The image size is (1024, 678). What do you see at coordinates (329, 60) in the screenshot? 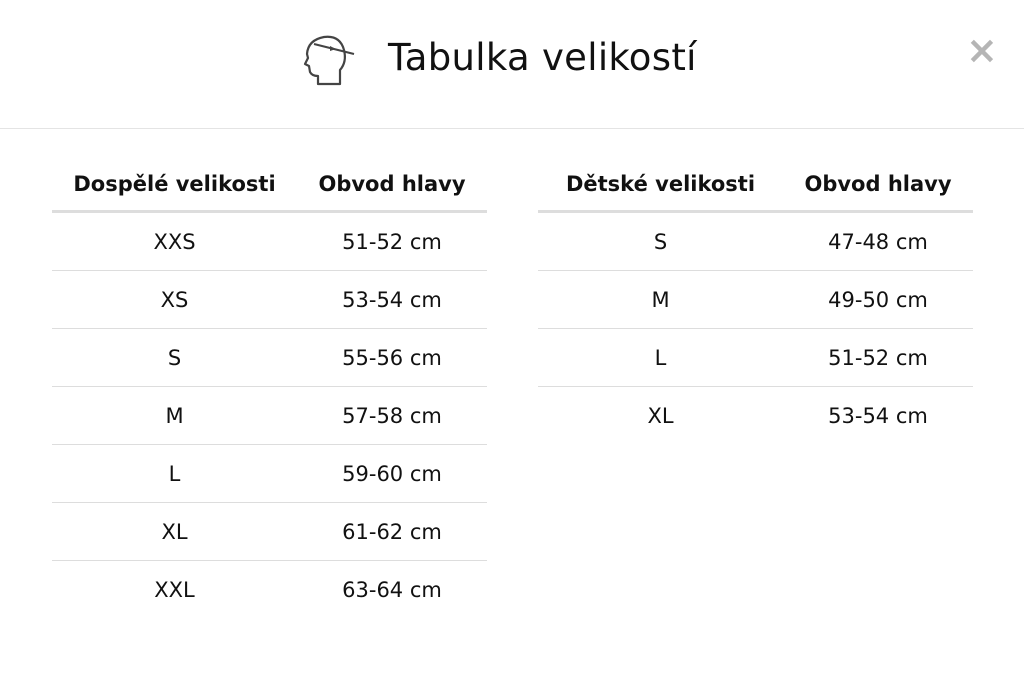
I see `head-measure-icon` at bounding box center [329, 60].